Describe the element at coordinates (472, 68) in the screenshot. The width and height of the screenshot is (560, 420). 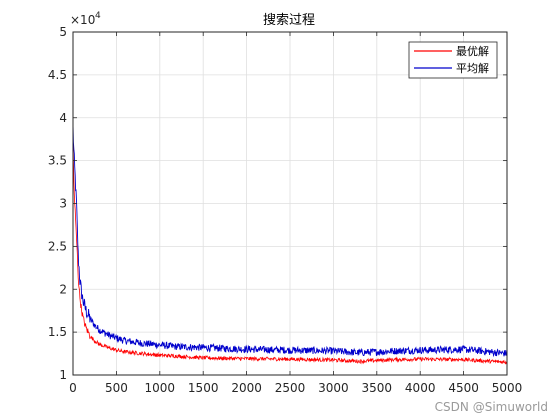
I see `legend-label-average: 平均解` at that location.